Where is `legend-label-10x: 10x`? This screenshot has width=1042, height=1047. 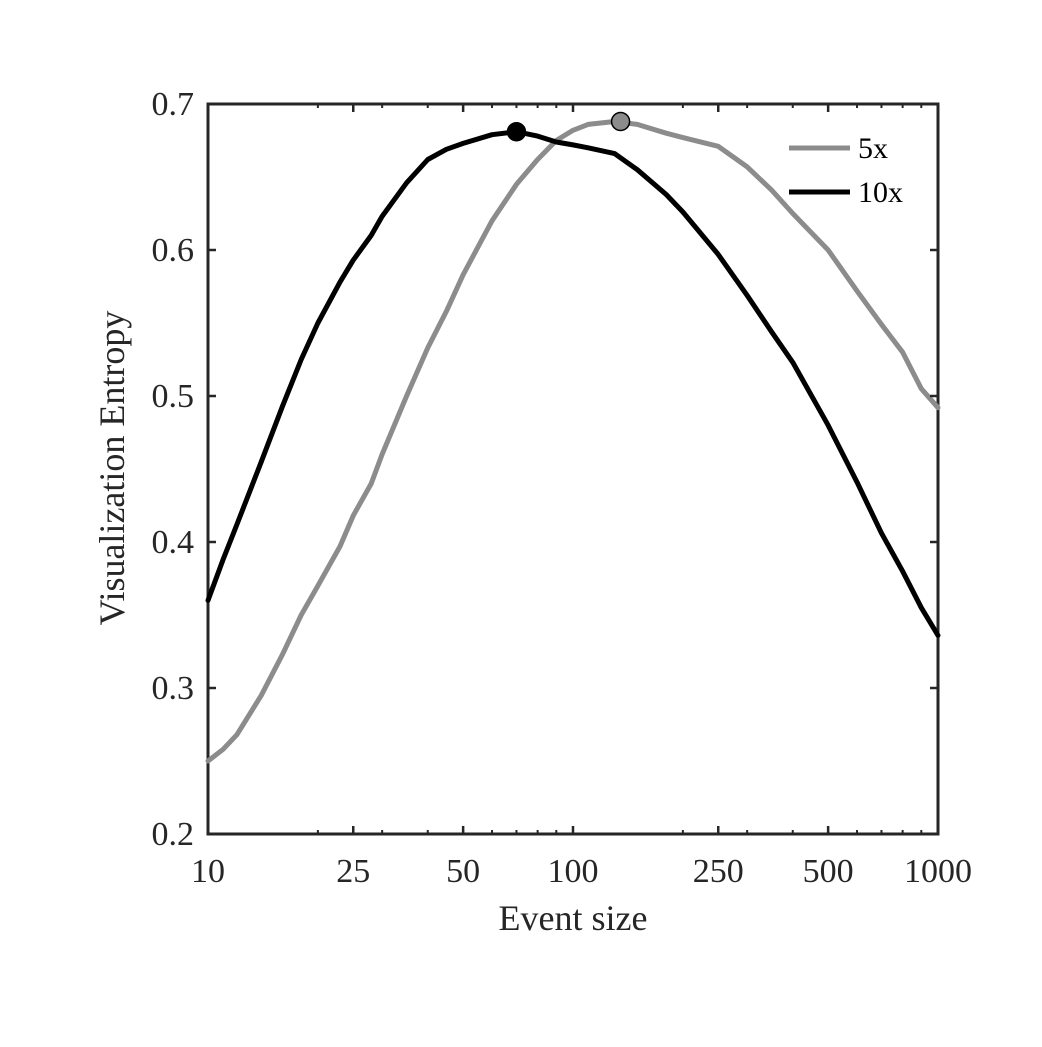
legend-label-10x: 10x is located at coordinates (880, 192).